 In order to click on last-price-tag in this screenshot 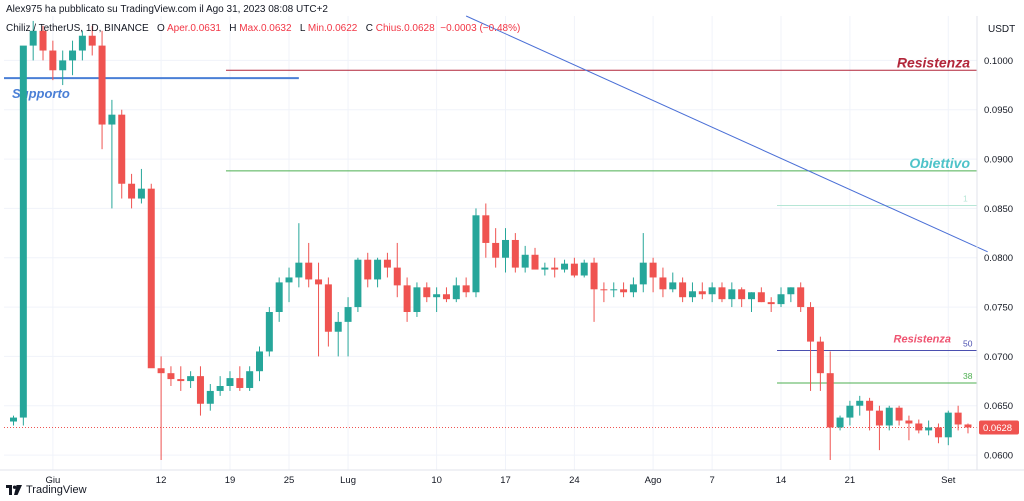, I will do `click(999, 427)`.